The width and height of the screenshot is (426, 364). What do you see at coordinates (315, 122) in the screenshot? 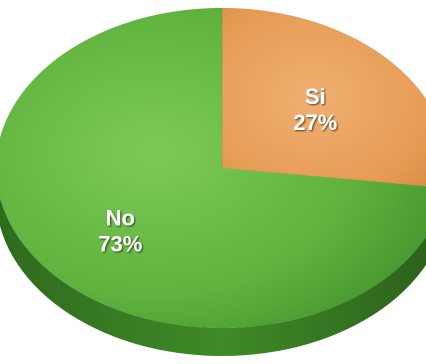
I see `slice-value-si: 27%` at bounding box center [315, 122].